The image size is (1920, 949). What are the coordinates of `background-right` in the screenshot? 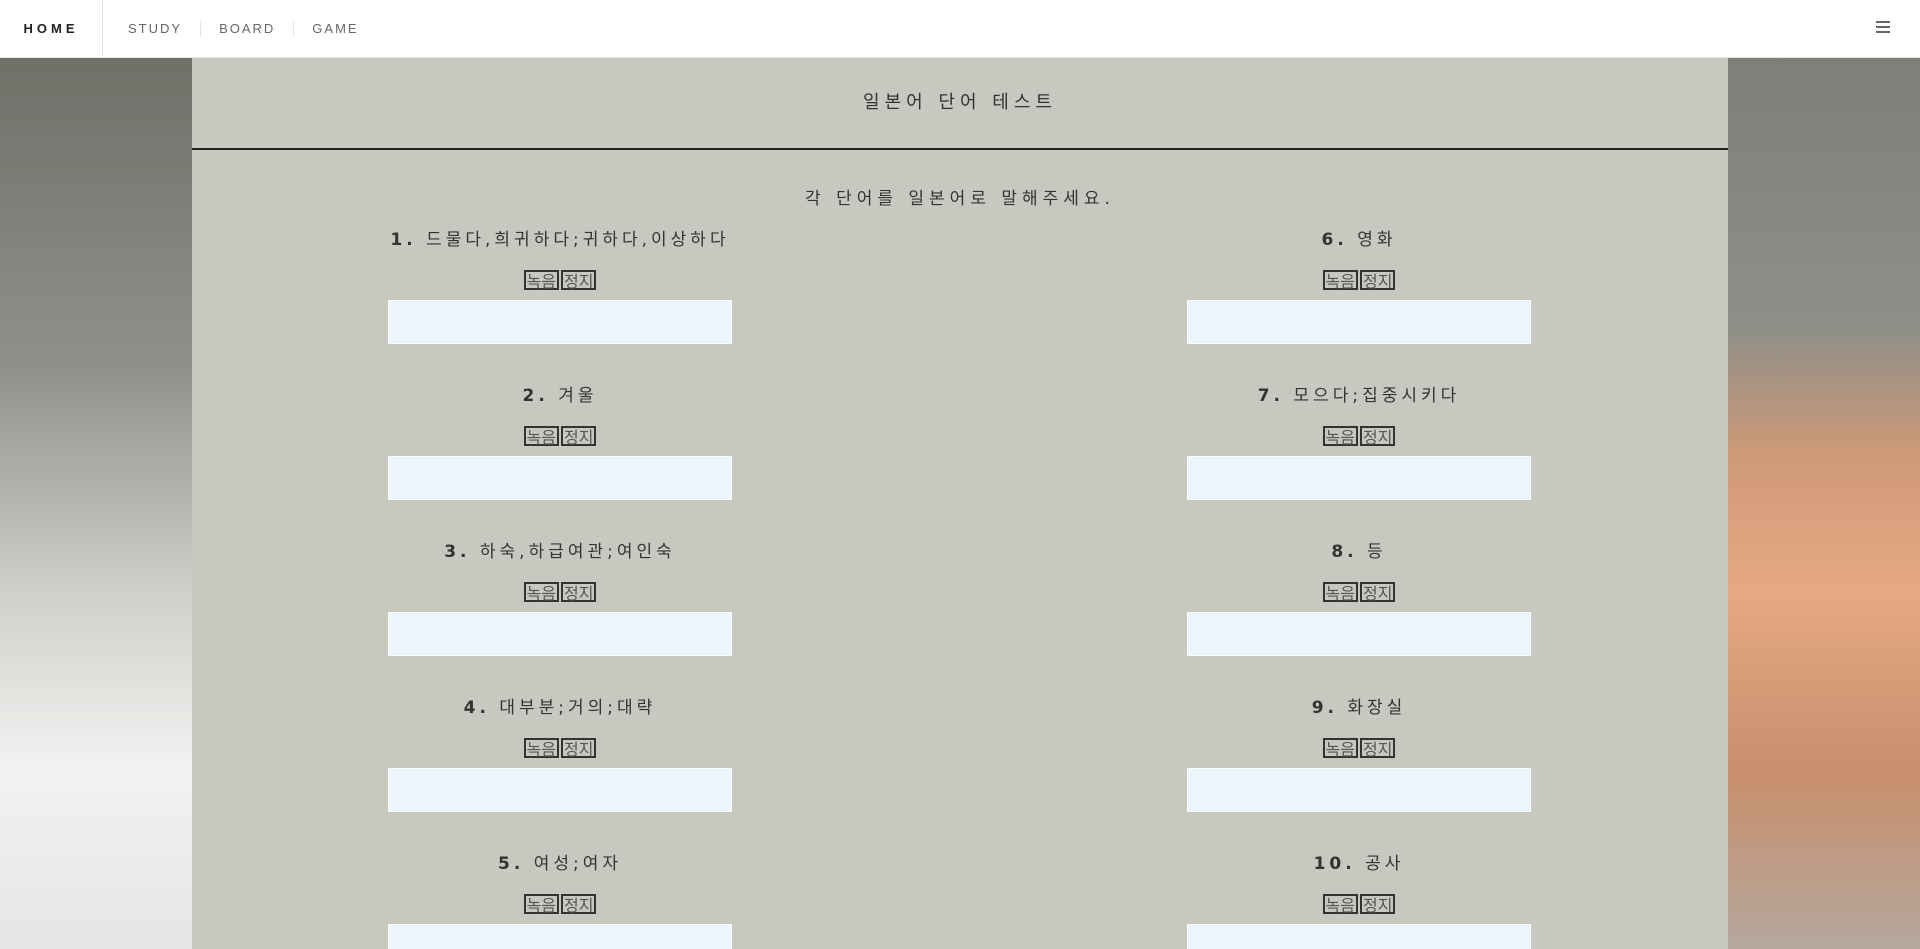 It's located at (1824, 503).